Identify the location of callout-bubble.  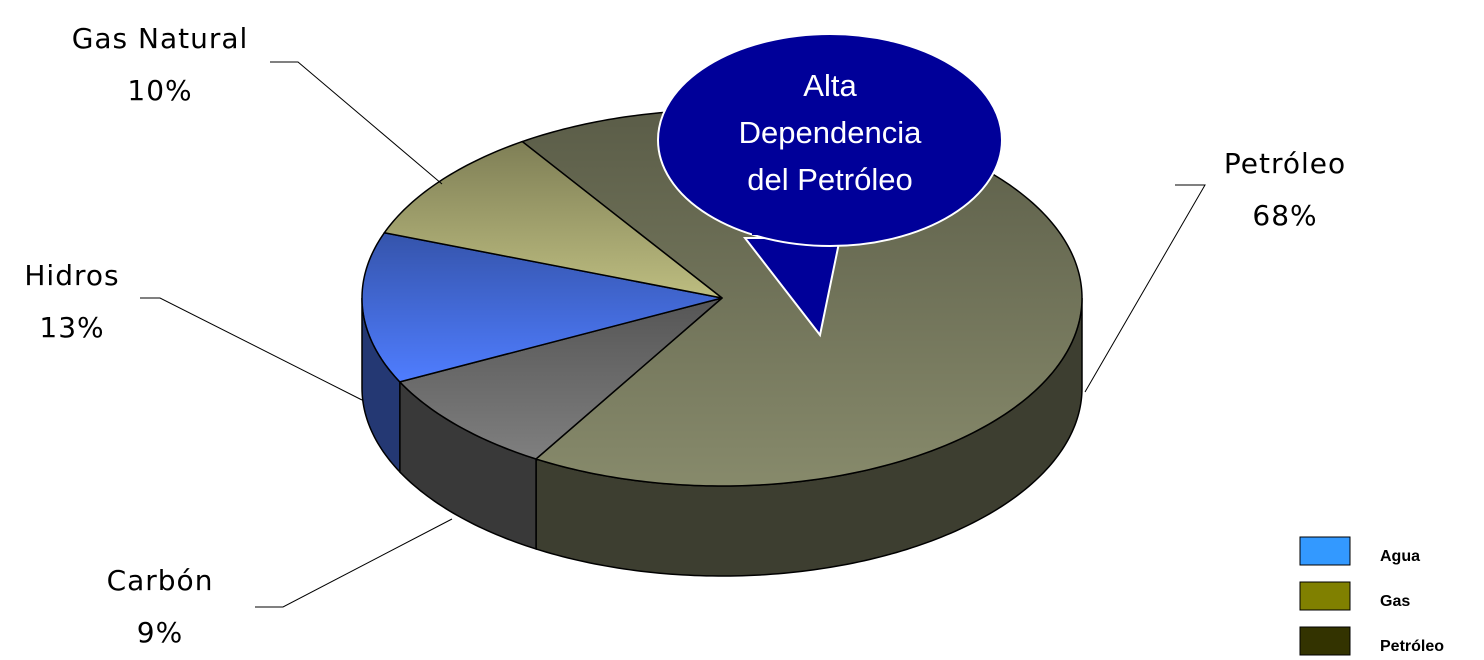
(830, 140).